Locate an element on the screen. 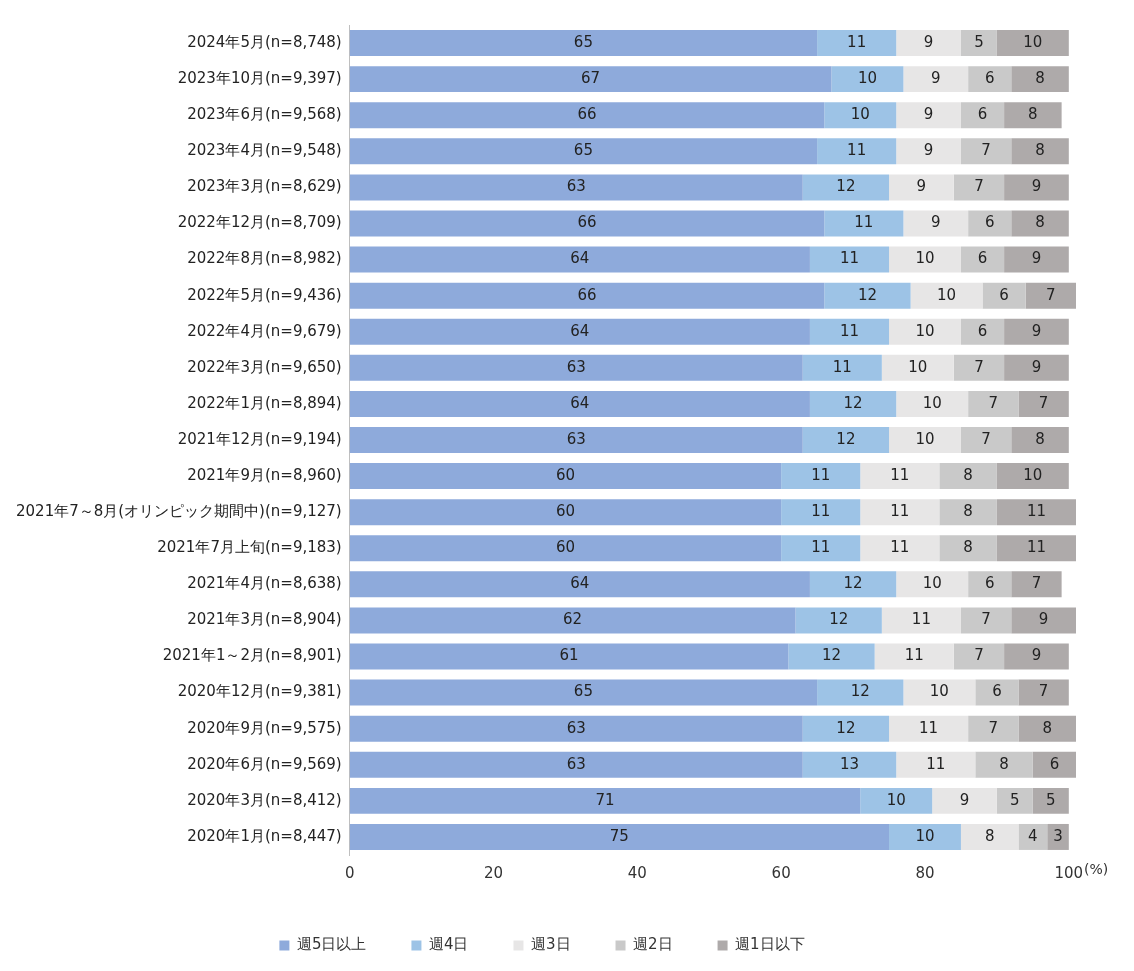 This screenshot has height=971, width=1134. y-tick-label: 2022年12月(n=8,709) is located at coordinates (259, 222).